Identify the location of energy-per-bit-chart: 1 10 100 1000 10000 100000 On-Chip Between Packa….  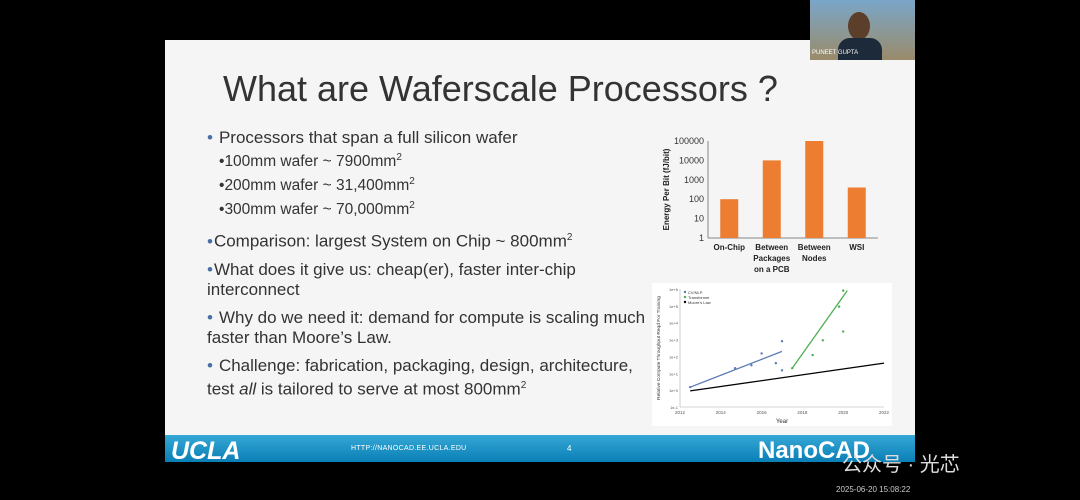
(770, 205).